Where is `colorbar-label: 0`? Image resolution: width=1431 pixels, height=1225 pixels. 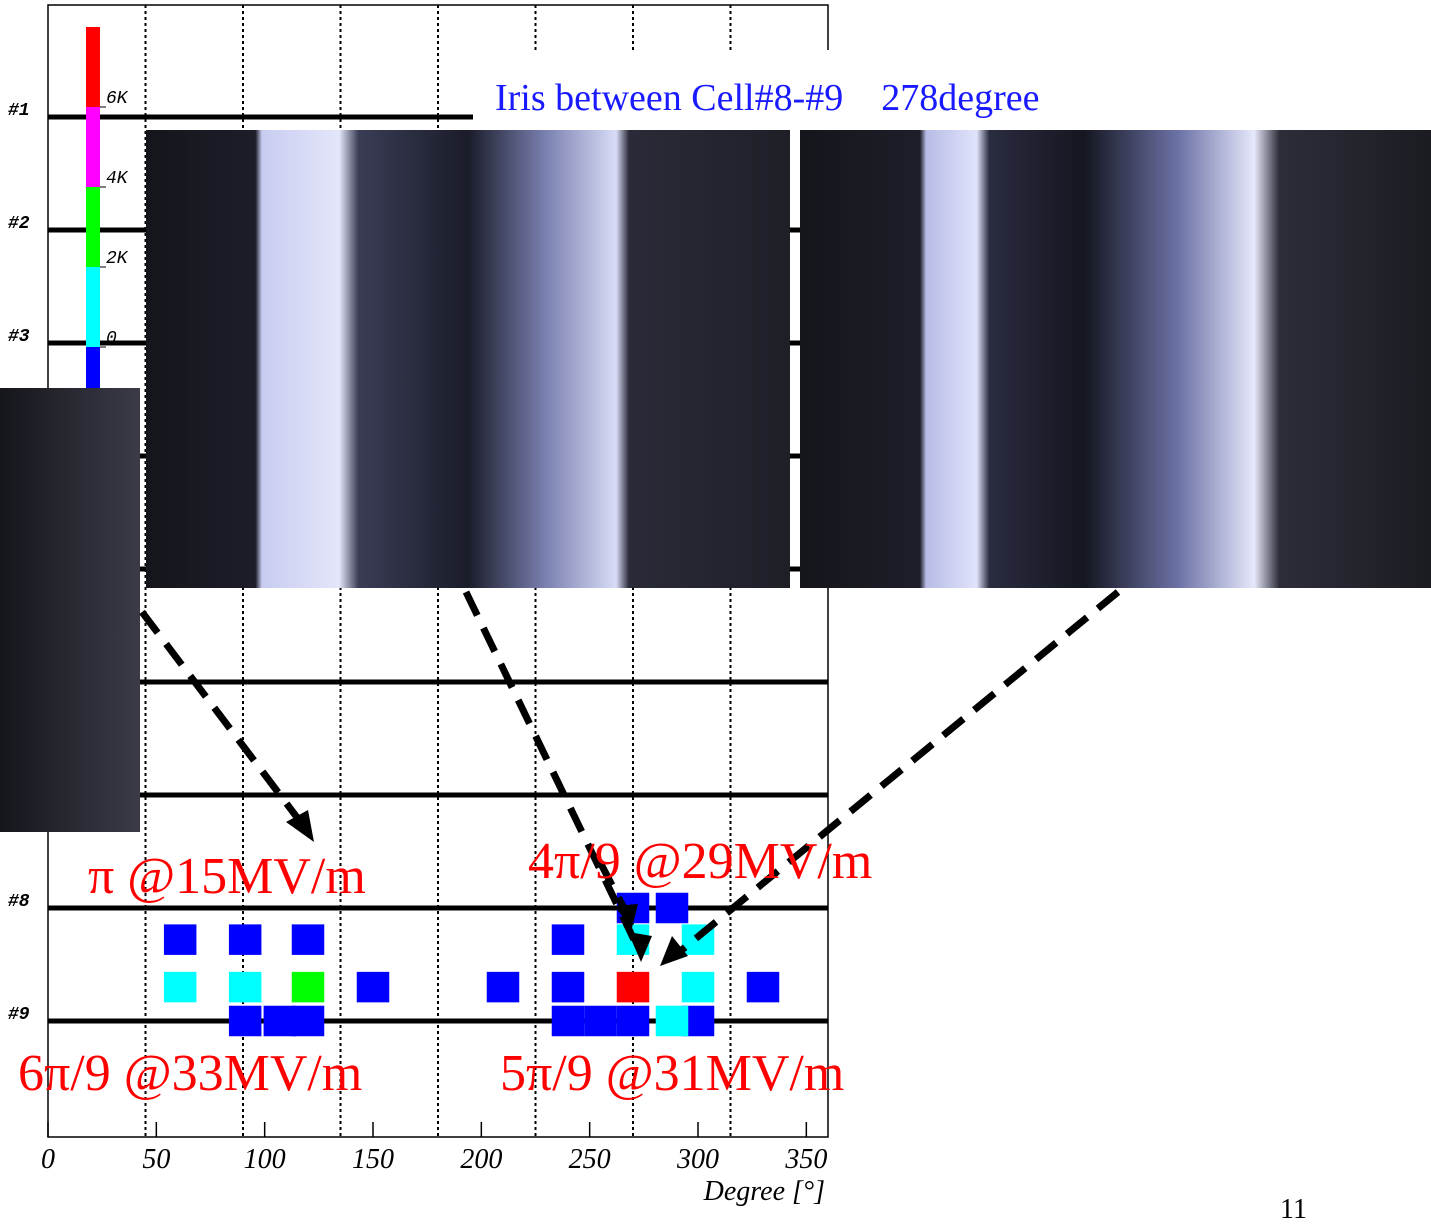
colorbar-label: 0 is located at coordinates (111, 339).